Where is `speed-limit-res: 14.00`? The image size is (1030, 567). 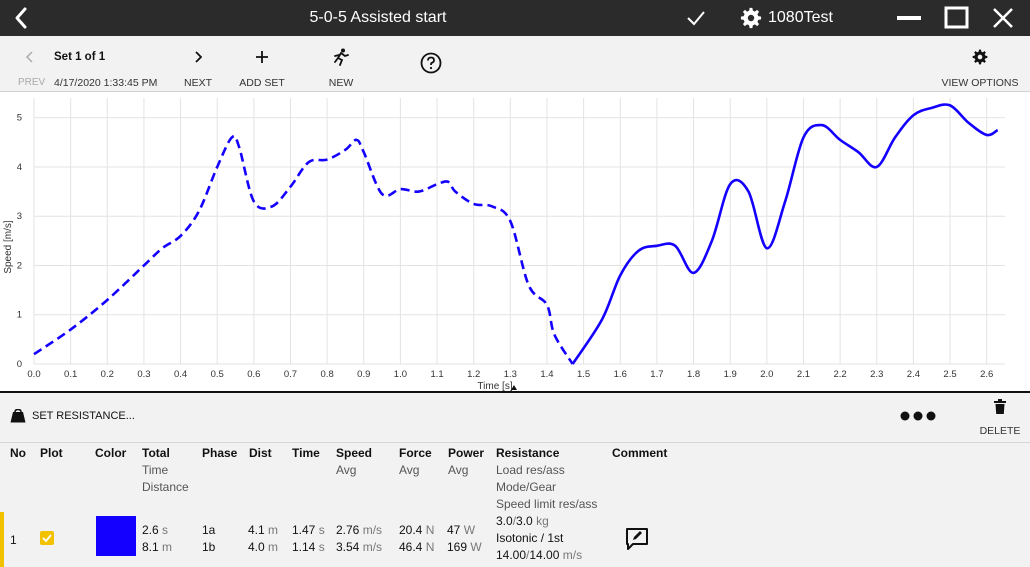
speed-limit-res: 14.00 is located at coordinates (511, 555).